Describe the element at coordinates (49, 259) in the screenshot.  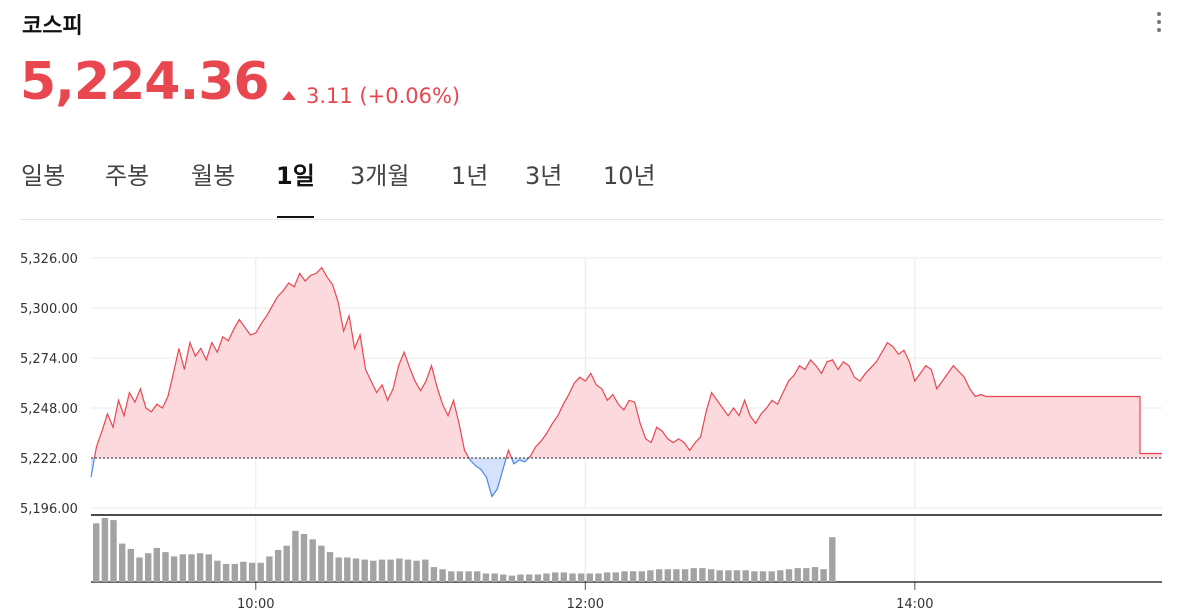
I see `y-tick-label: 5,326.00` at that location.